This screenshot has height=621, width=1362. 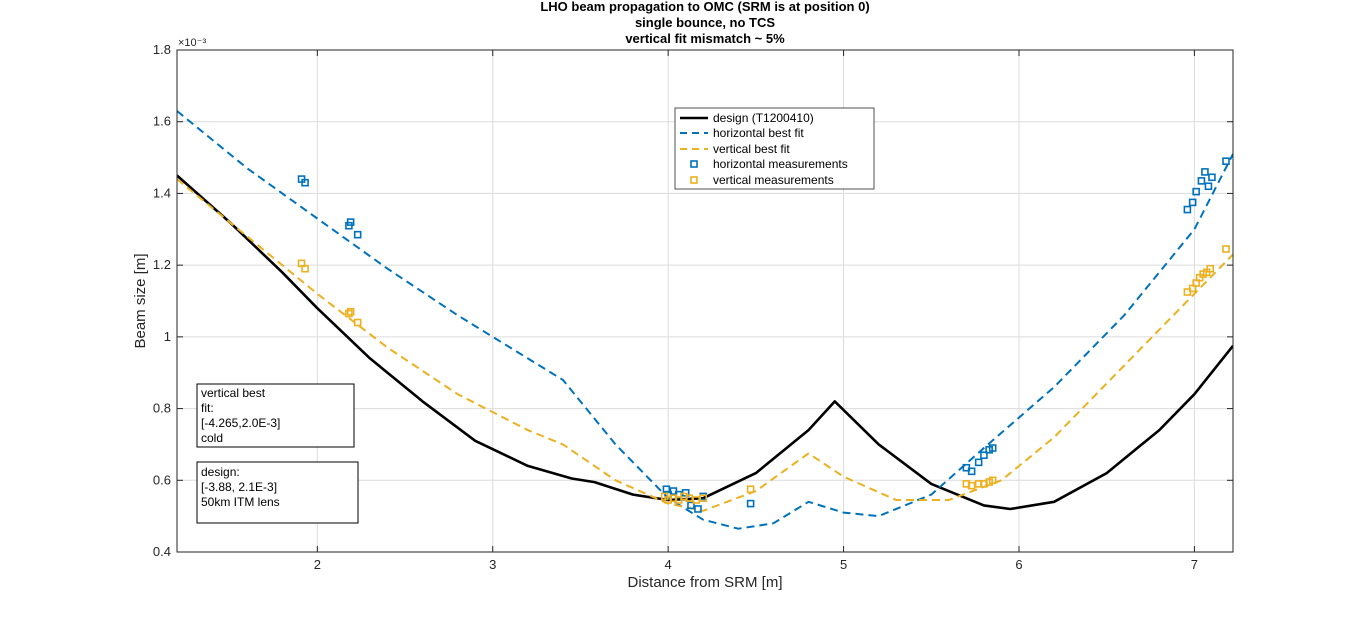 I want to click on y-tick-label: 0.6, so click(x=162, y=479).